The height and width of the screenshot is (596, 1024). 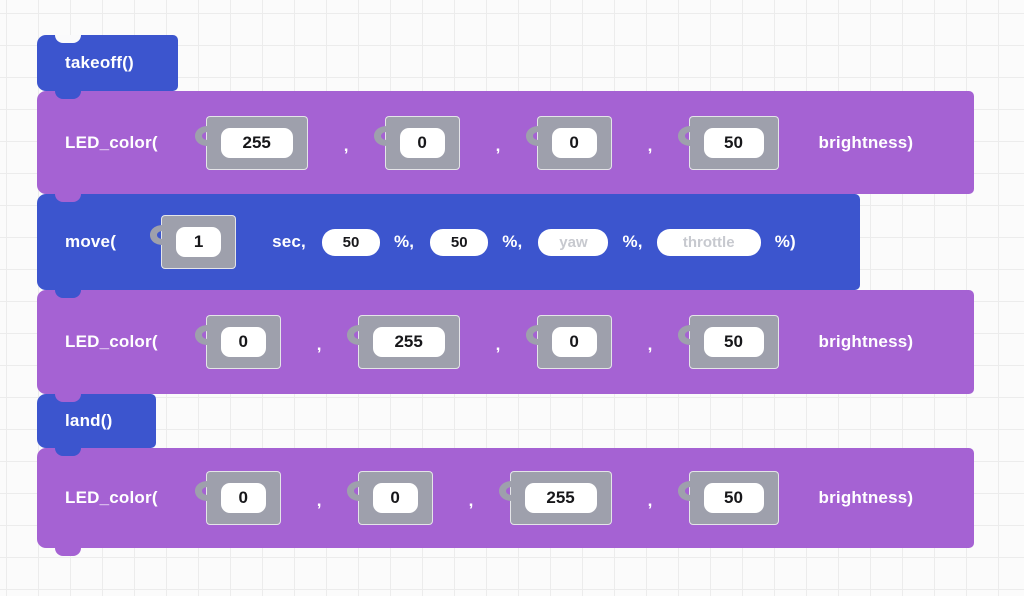 What do you see at coordinates (89, 420) in the screenshot?
I see `block-label: land()` at bounding box center [89, 420].